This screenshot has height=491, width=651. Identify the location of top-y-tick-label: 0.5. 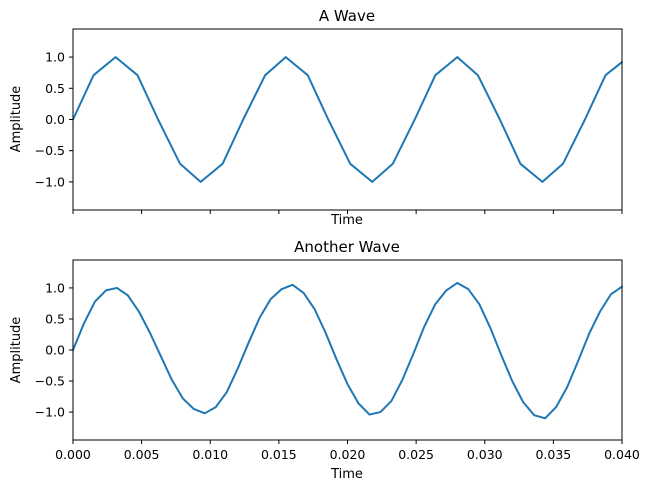
(55, 88).